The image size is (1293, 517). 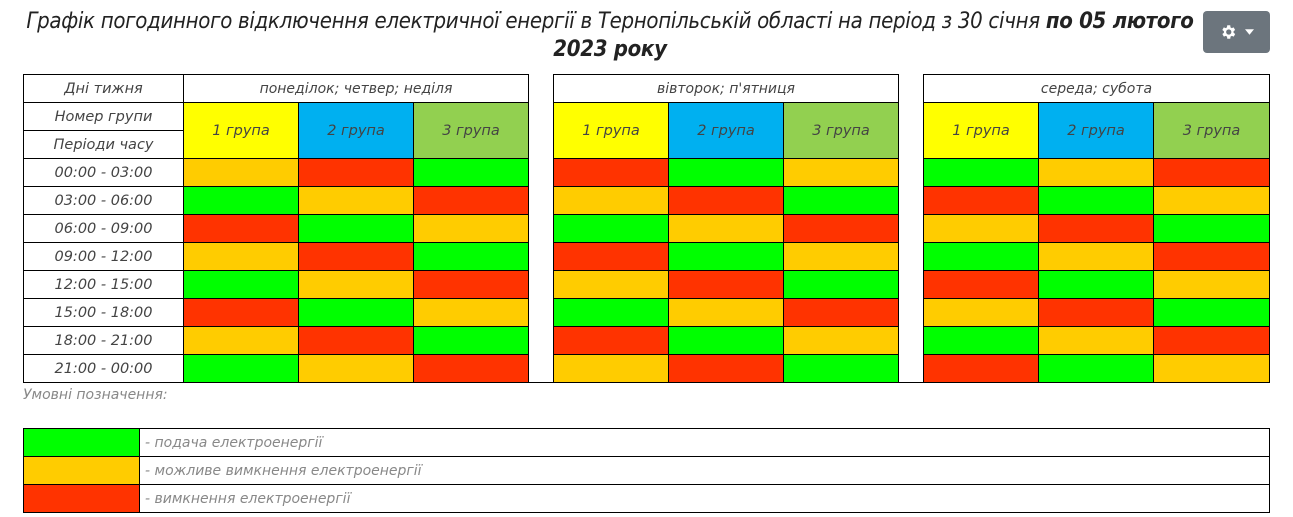 I want to click on period-row: 06:00 - 09:00, so click(x=646, y=228).